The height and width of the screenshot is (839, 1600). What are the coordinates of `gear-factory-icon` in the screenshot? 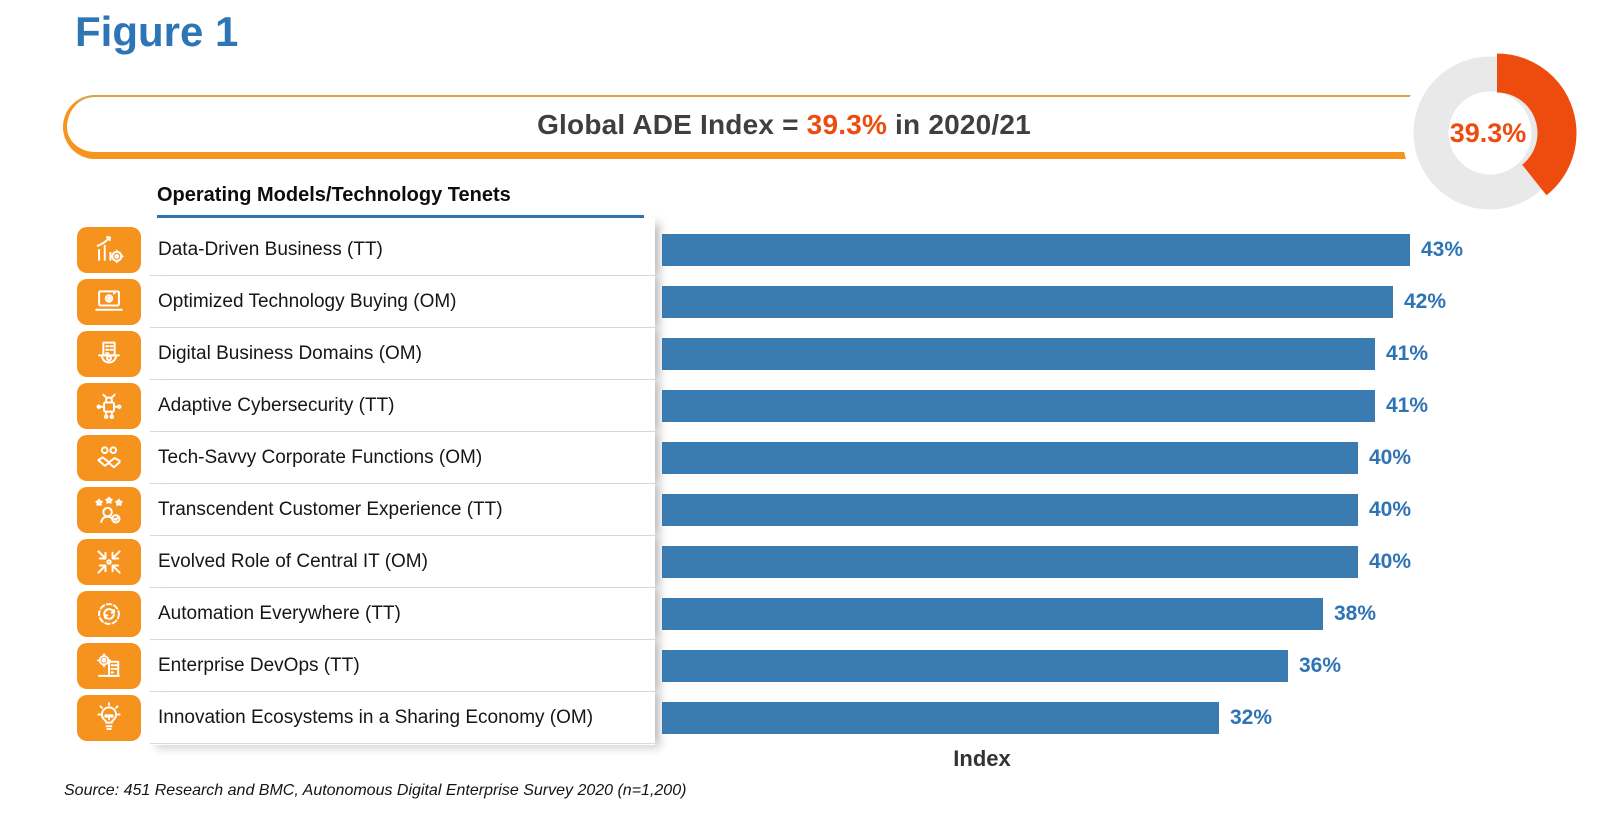 It's located at (109, 666).